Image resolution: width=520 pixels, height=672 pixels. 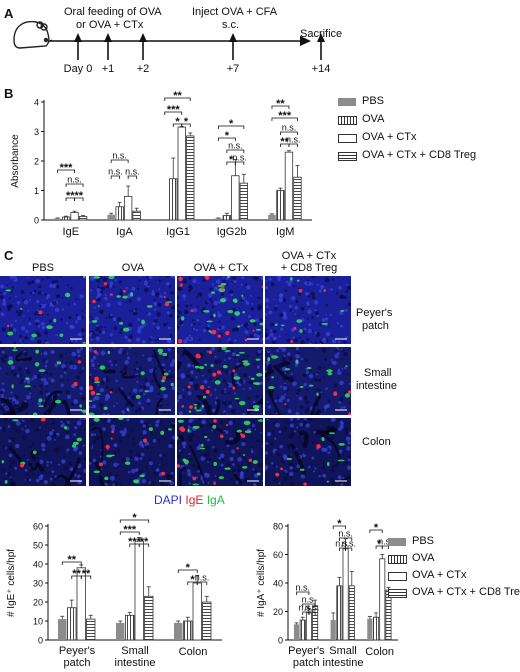 What do you see at coordinates (9, 93) in the screenshot?
I see `panel-b-label: B` at bounding box center [9, 93].